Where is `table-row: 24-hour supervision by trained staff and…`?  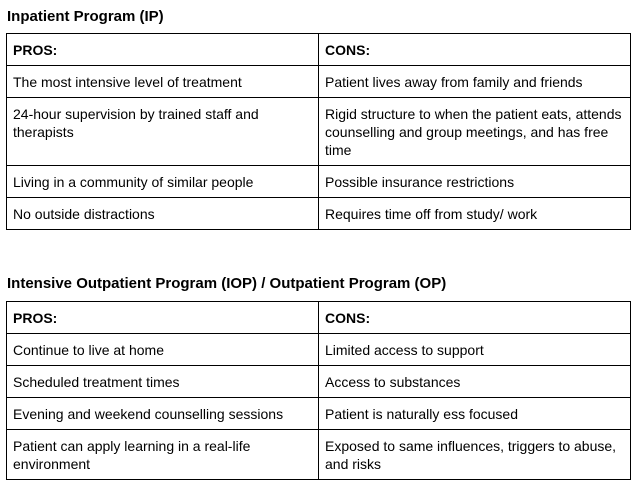 table-row: 24-hour supervision by trained staff and… is located at coordinates (318, 131).